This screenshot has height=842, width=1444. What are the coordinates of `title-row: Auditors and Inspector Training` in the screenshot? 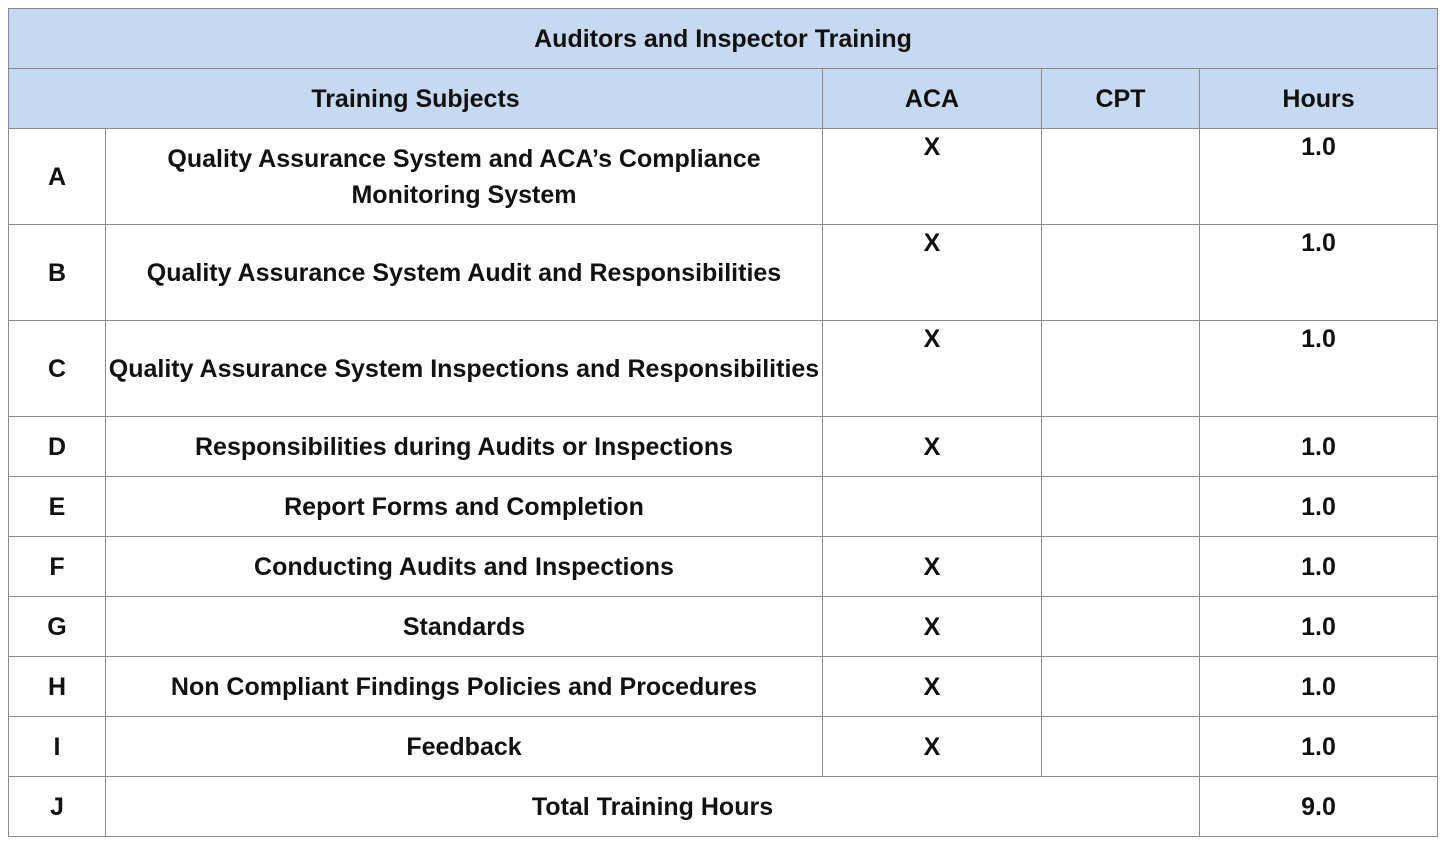 It's located at (723, 38).